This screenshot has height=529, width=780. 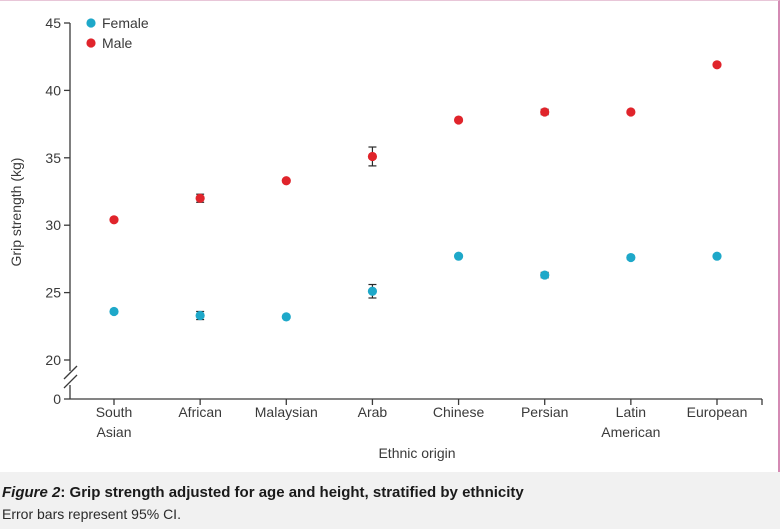 What do you see at coordinates (117, 33) in the screenshot?
I see `chart-legend: Female Male` at bounding box center [117, 33].